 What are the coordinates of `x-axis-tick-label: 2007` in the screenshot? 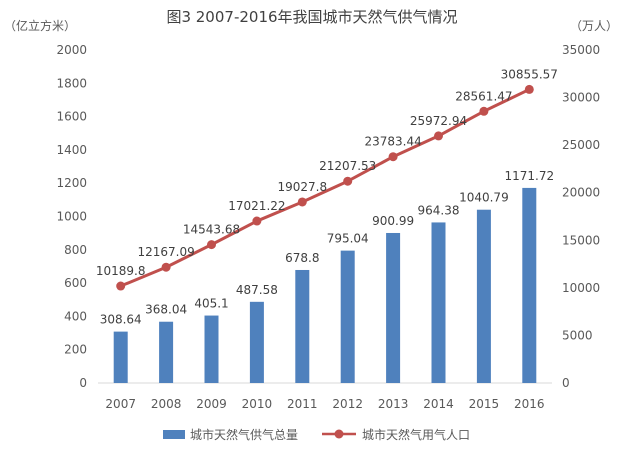 It's located at (120, 404).